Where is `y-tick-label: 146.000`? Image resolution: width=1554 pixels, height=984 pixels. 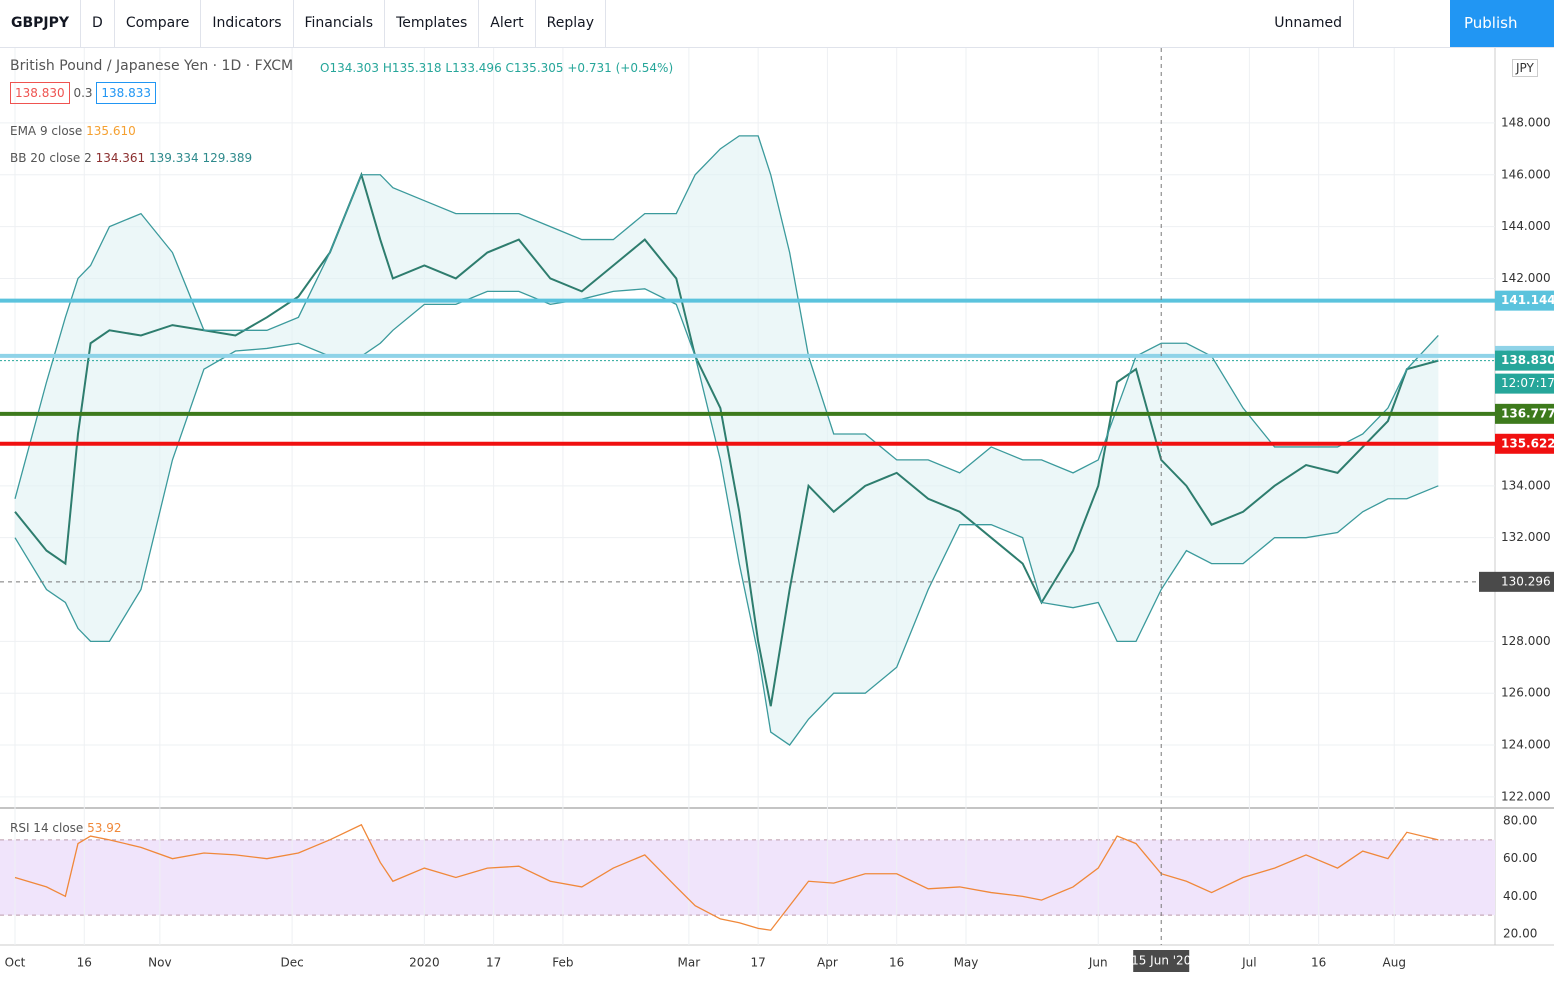 y-tick-label: 146.000 is located at coordinates (1526, 174).